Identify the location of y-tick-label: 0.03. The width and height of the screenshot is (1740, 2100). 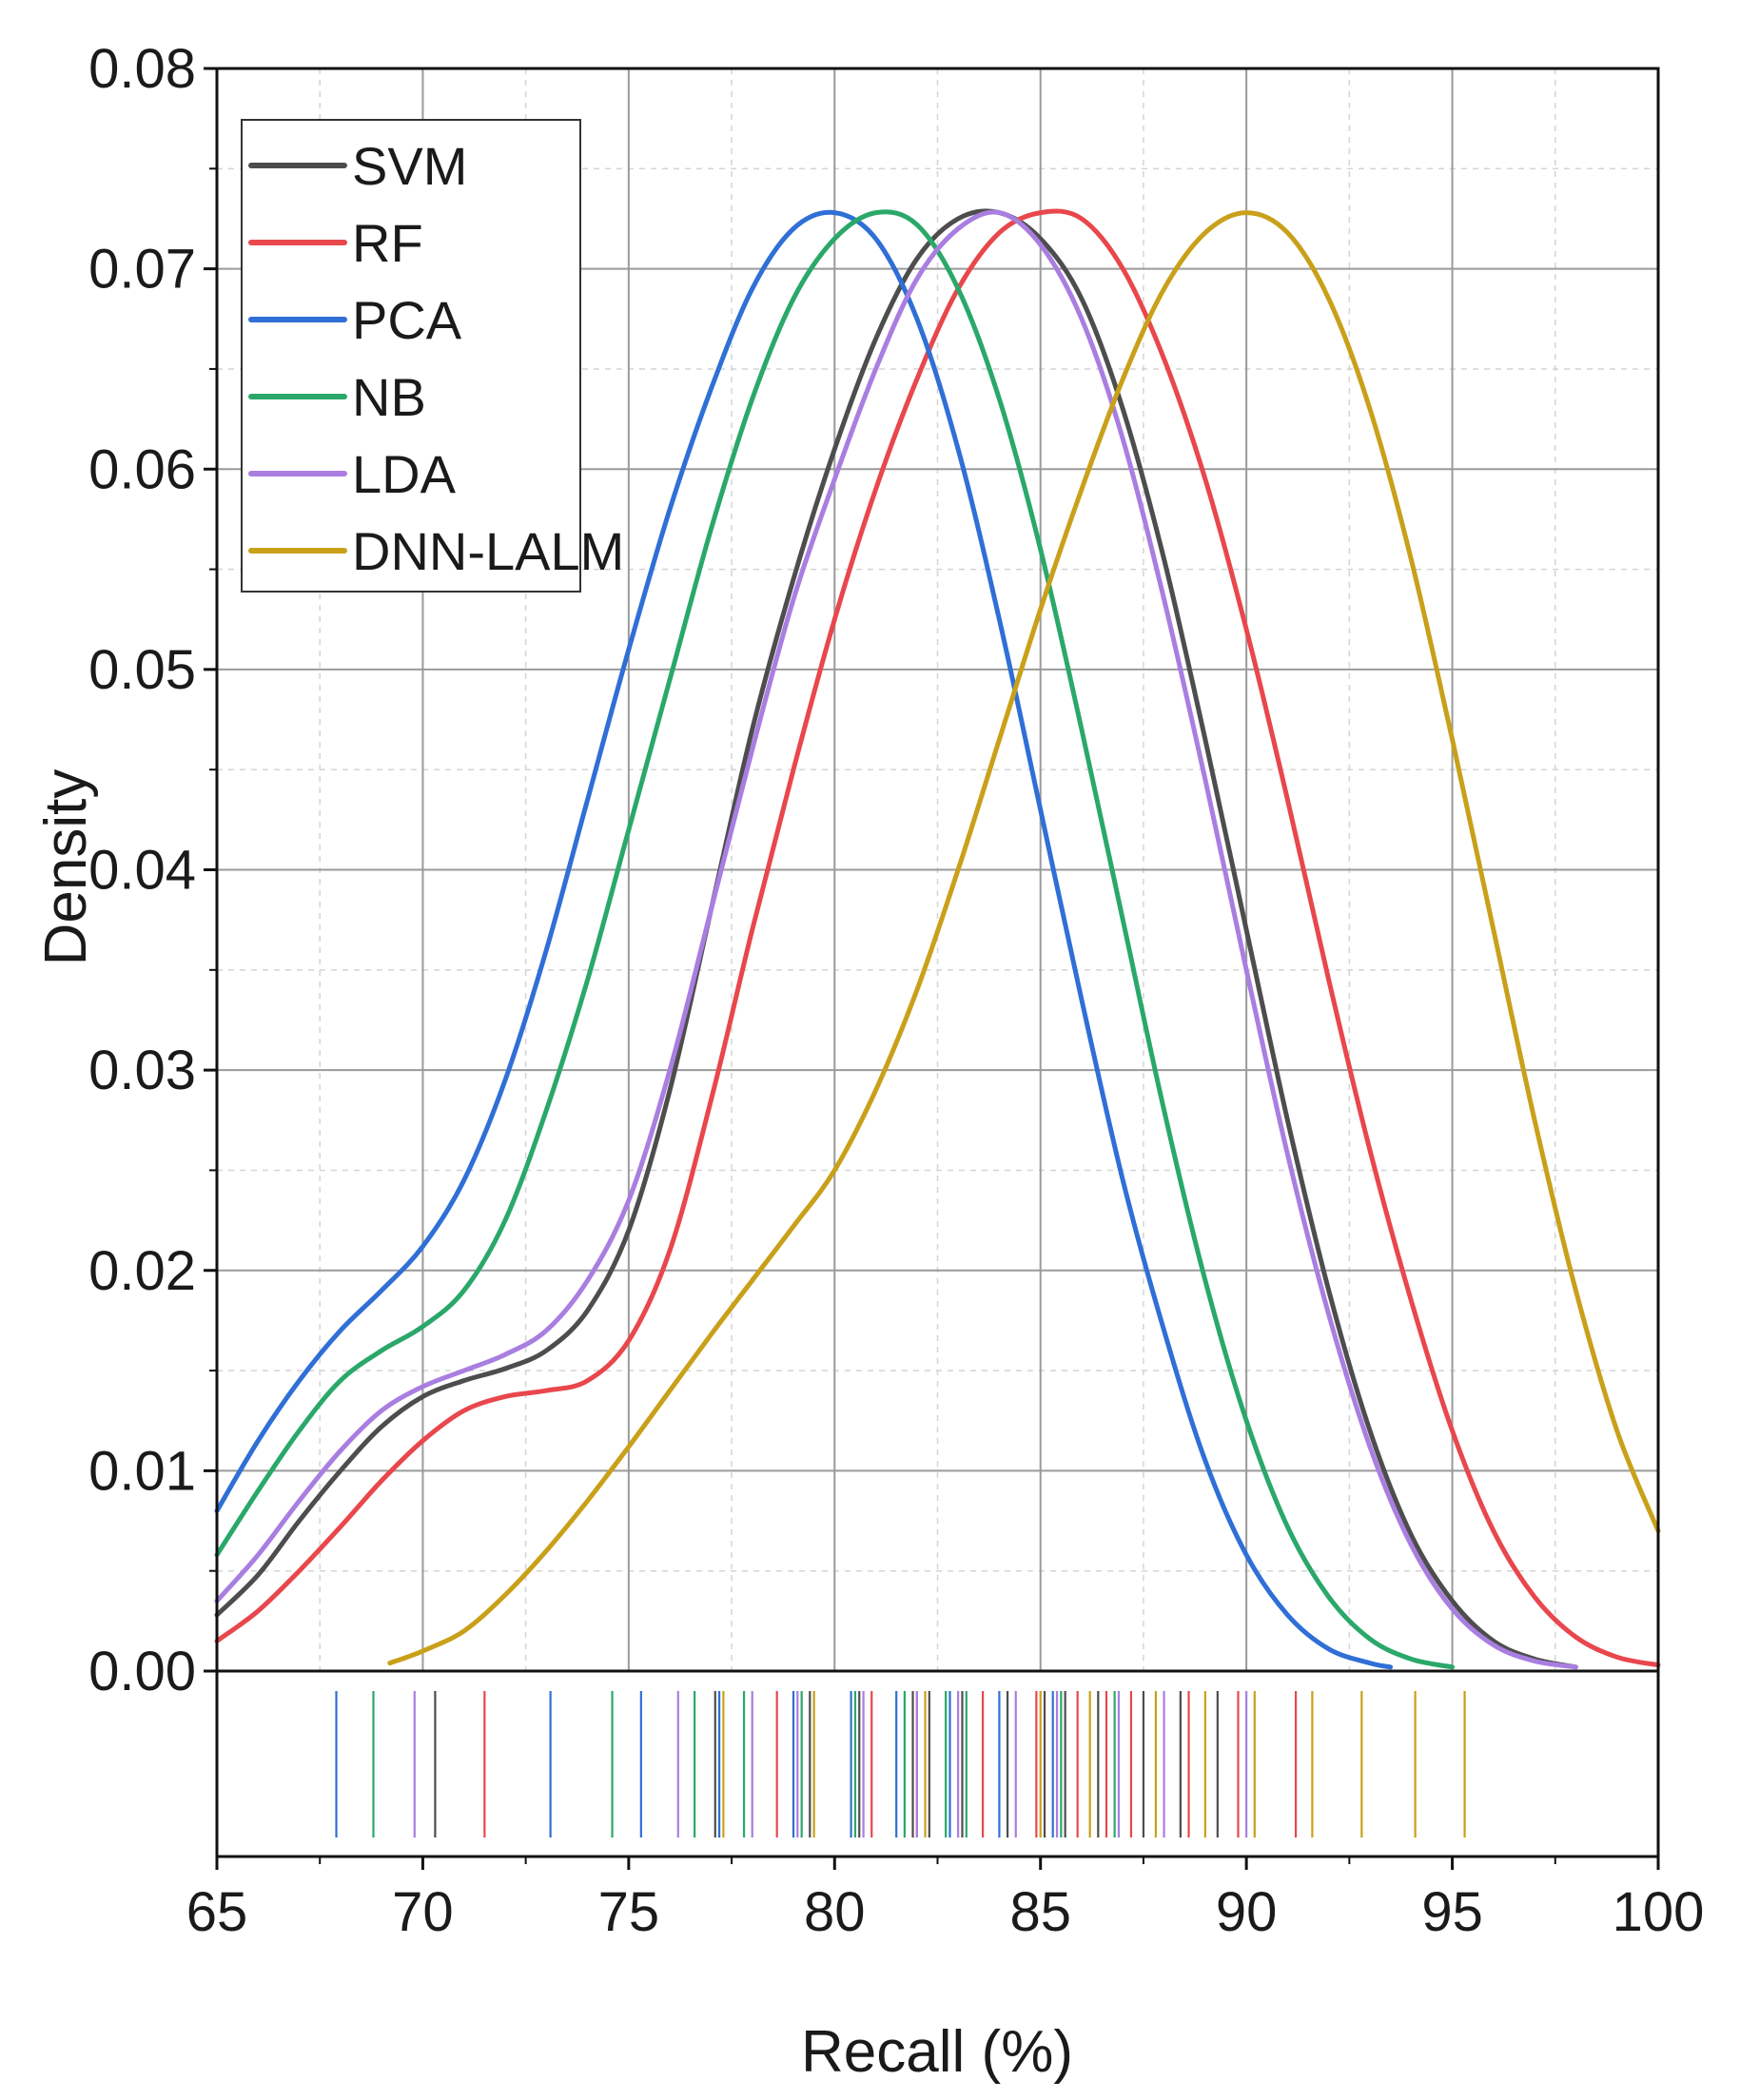
(142, 1070).